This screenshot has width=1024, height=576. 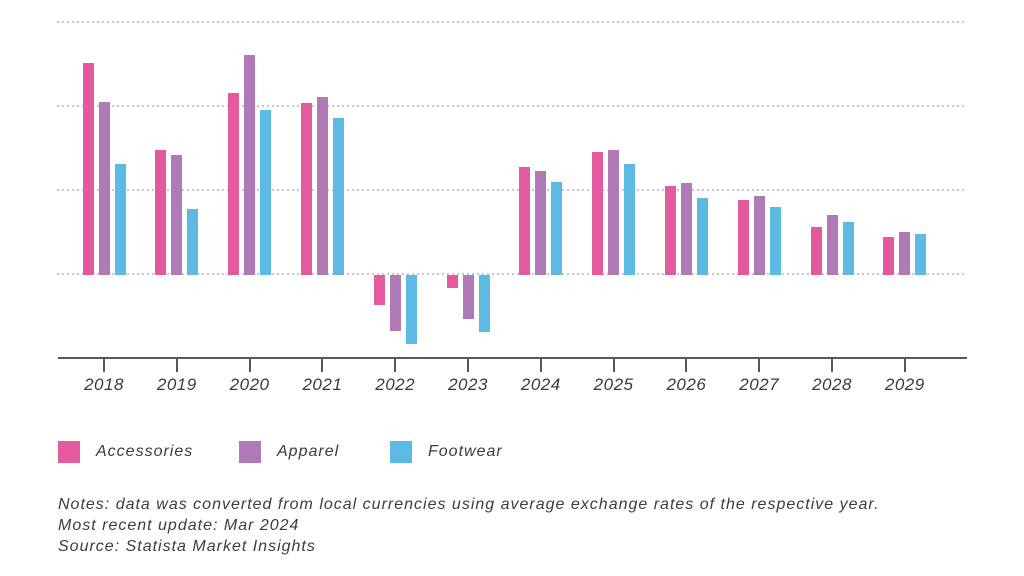 I want to click on bar-footwear-2019, so click(x=193, y=242).